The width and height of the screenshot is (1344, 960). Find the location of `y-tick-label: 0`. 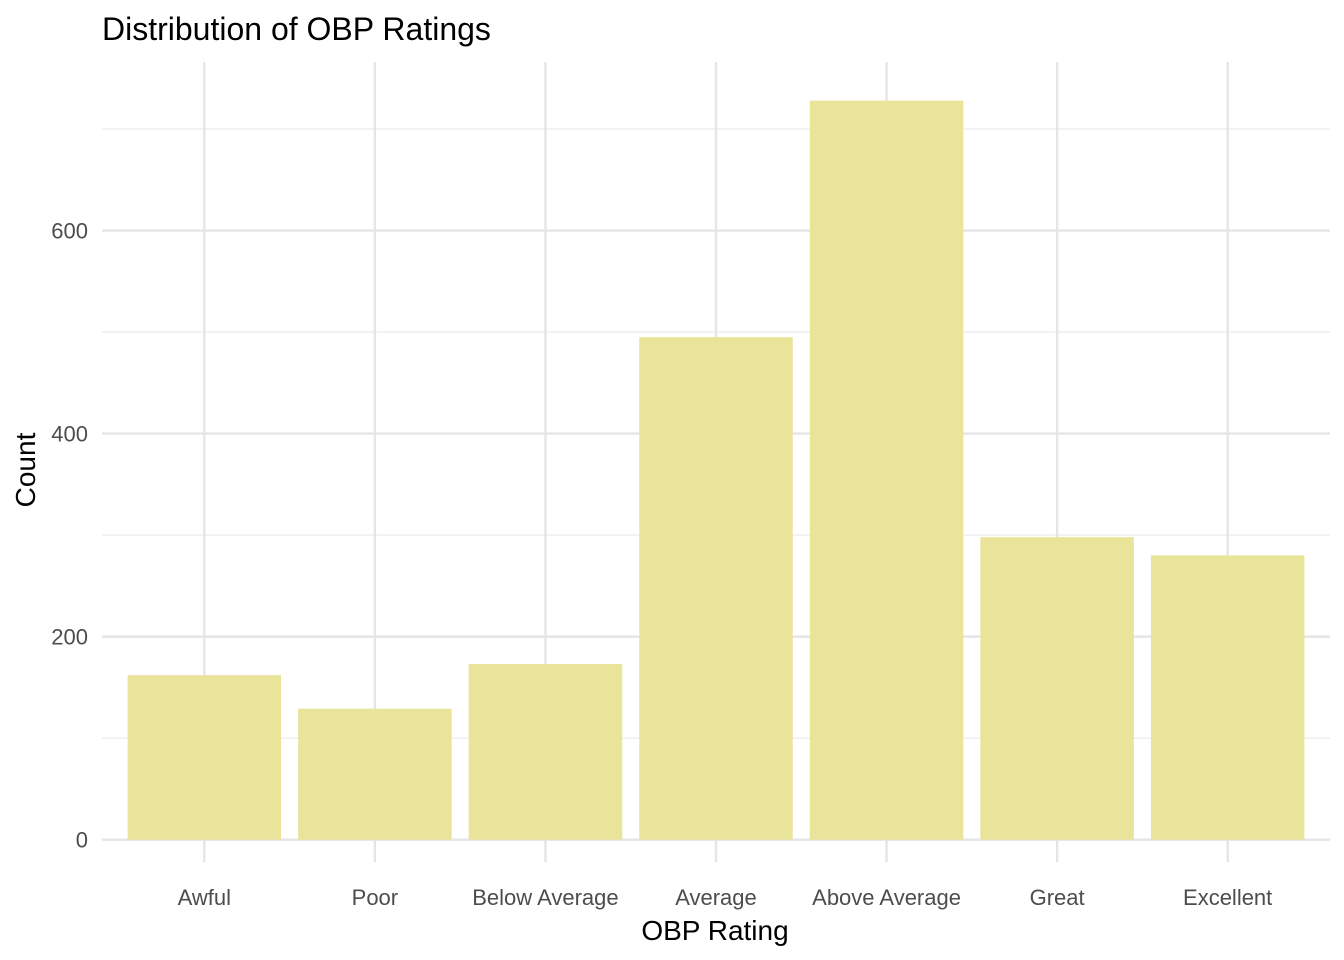

y-tick-label: 0 is located at coordinates (82, 840).